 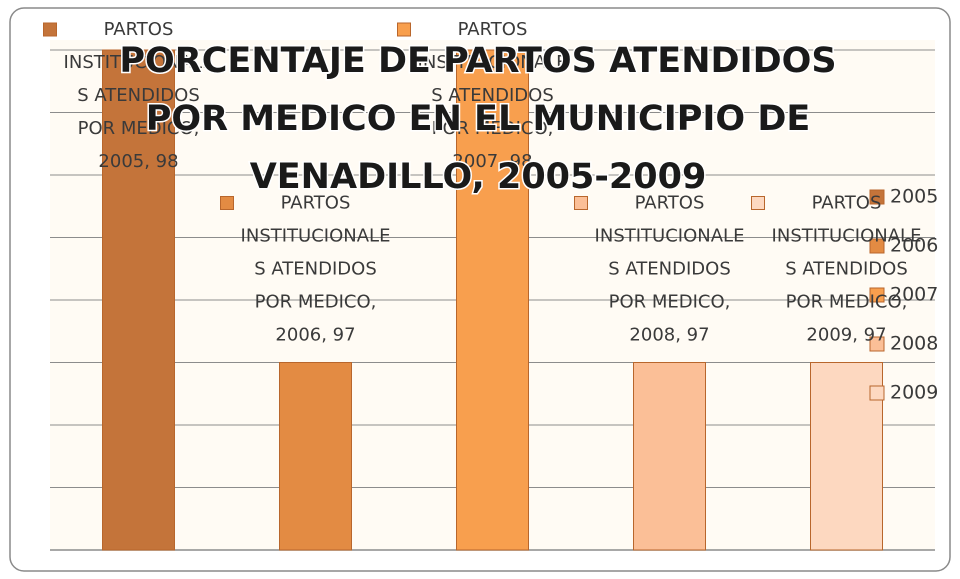 I want to click on legend-label: 2006, so click(x=914, y=246).